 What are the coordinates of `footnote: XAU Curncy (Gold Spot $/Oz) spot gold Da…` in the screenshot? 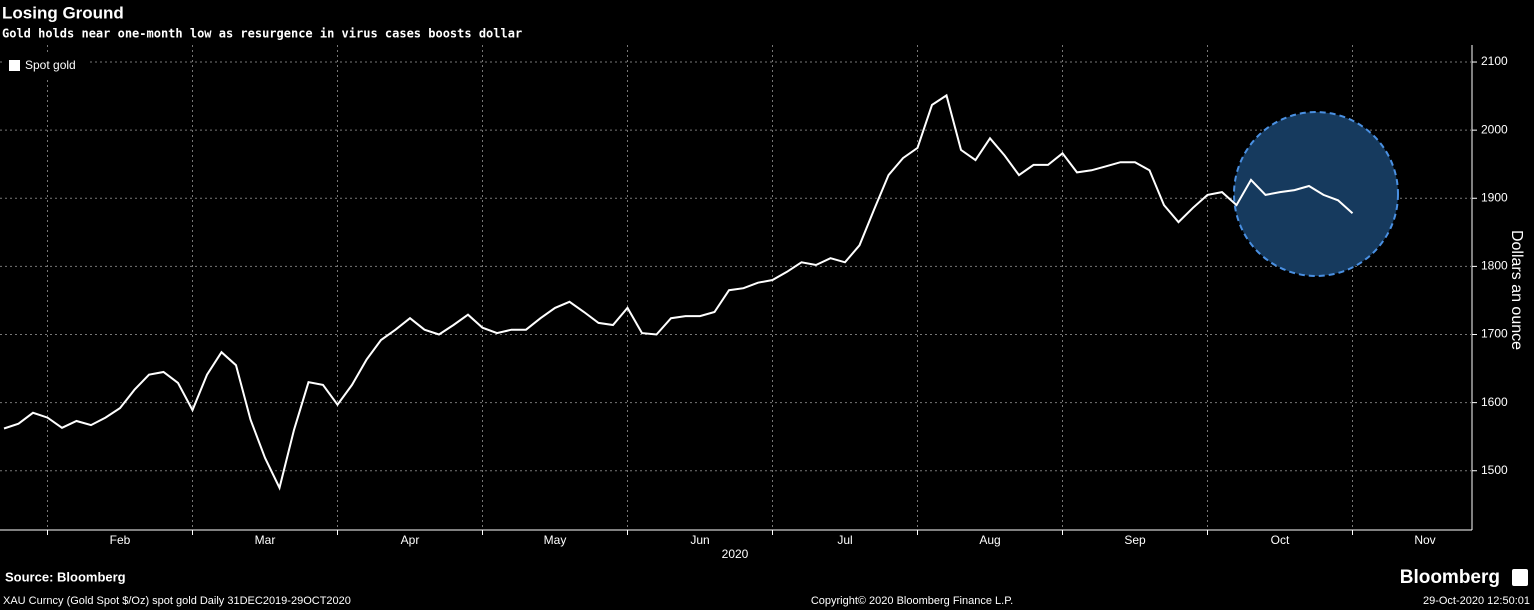 It's located at (177, 601).